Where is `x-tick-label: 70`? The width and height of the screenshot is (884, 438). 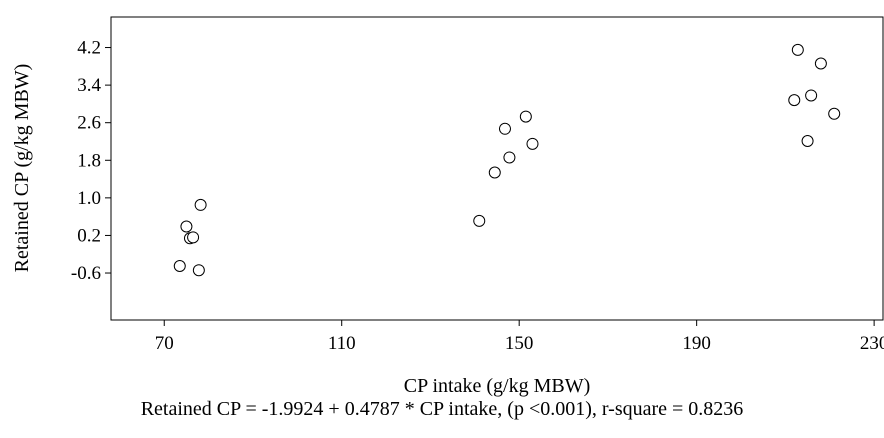
x-tick-label: 70 is located at coordinates (164, 343).